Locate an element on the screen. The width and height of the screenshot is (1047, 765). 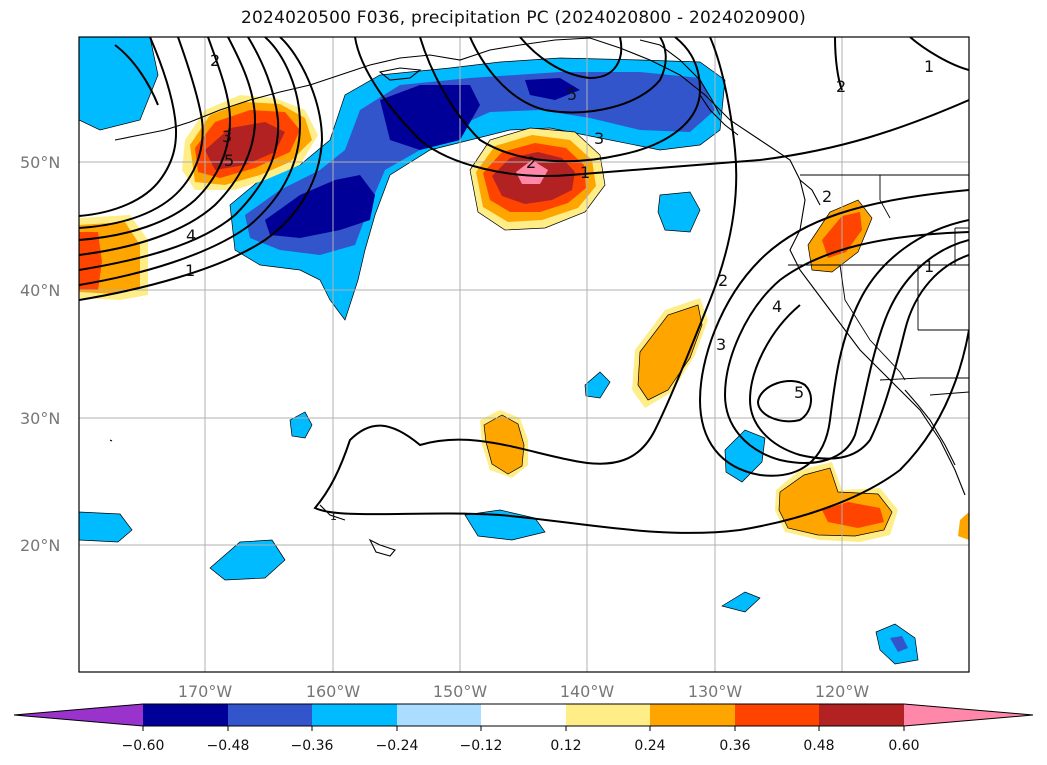
positive-anomaly-central-pacific is located at coordinates (537, 179).